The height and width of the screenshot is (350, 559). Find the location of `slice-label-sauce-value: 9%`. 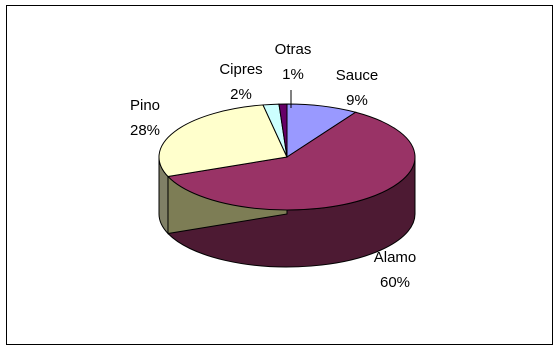

slice-label-sauce-value: 9% is located at coordinates (357, 100).